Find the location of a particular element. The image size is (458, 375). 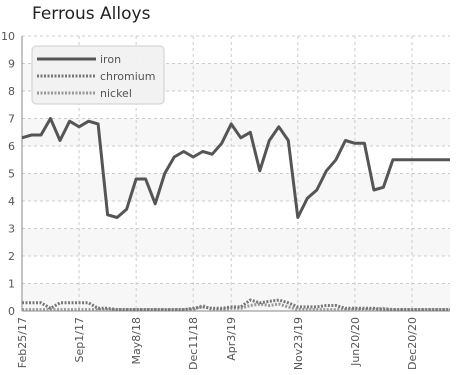

y-tick-label: 0 is located at coordinates (11, 311).